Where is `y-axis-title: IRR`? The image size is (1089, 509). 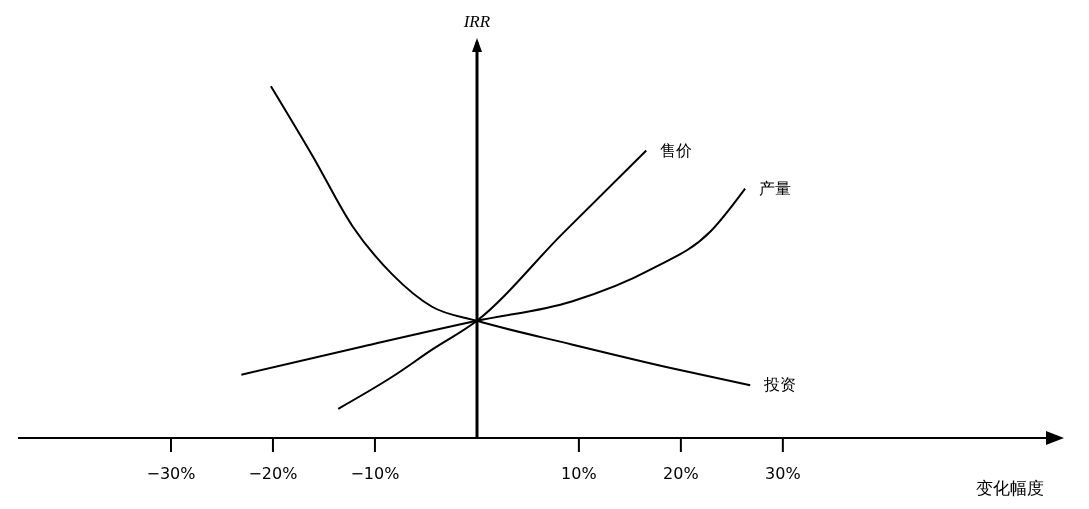
y-axis-title: IRR is located at coordinates (477, 22).